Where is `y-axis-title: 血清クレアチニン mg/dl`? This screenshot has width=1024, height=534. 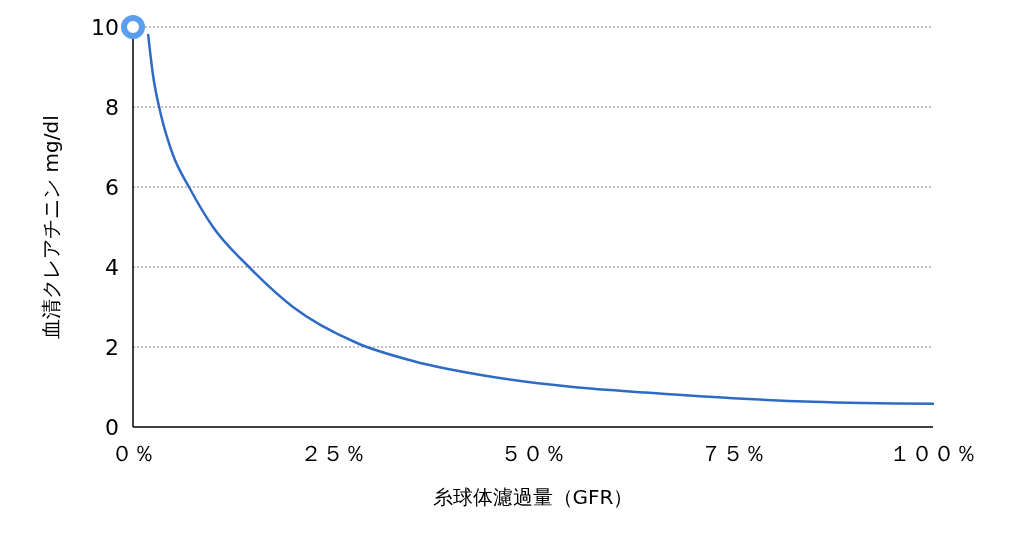 y-axis-title: 血清クレアチニン mg/dl is located at coordinates (51, 227).